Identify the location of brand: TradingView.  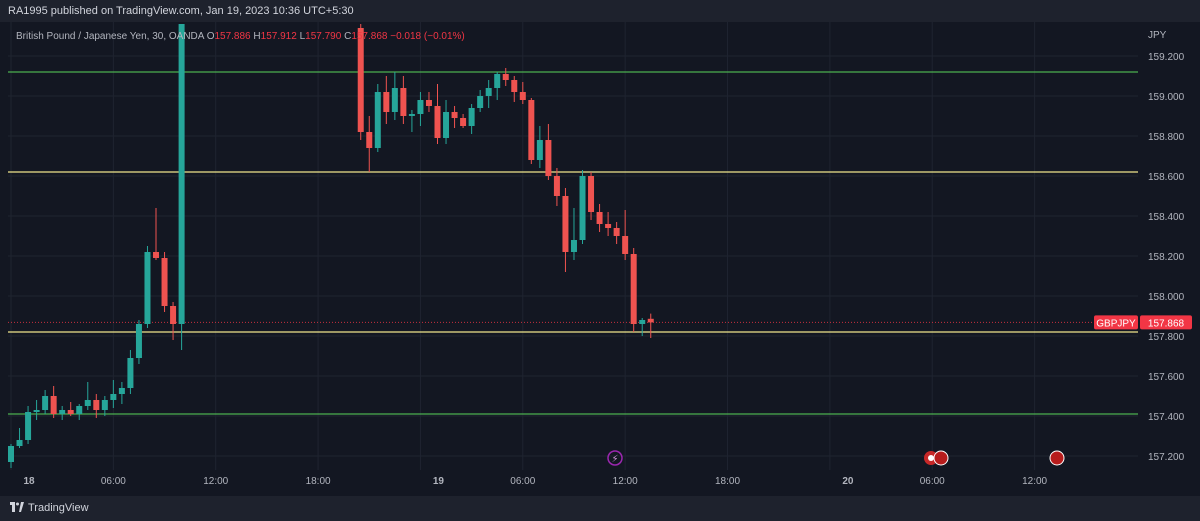
(49, 508).